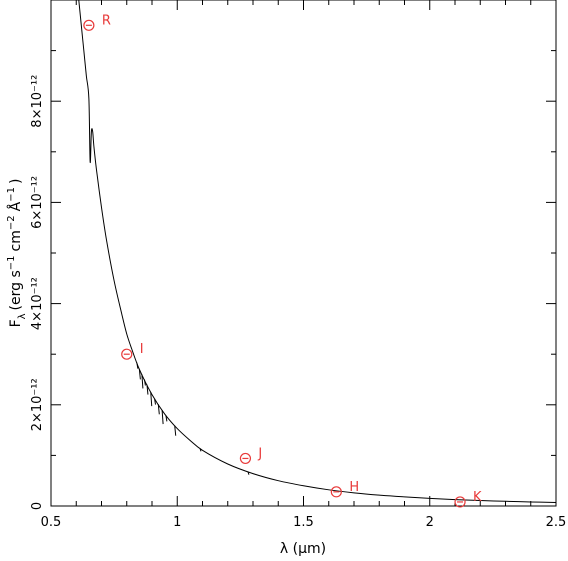  I want to click on absorption-features, so click(193, 418).